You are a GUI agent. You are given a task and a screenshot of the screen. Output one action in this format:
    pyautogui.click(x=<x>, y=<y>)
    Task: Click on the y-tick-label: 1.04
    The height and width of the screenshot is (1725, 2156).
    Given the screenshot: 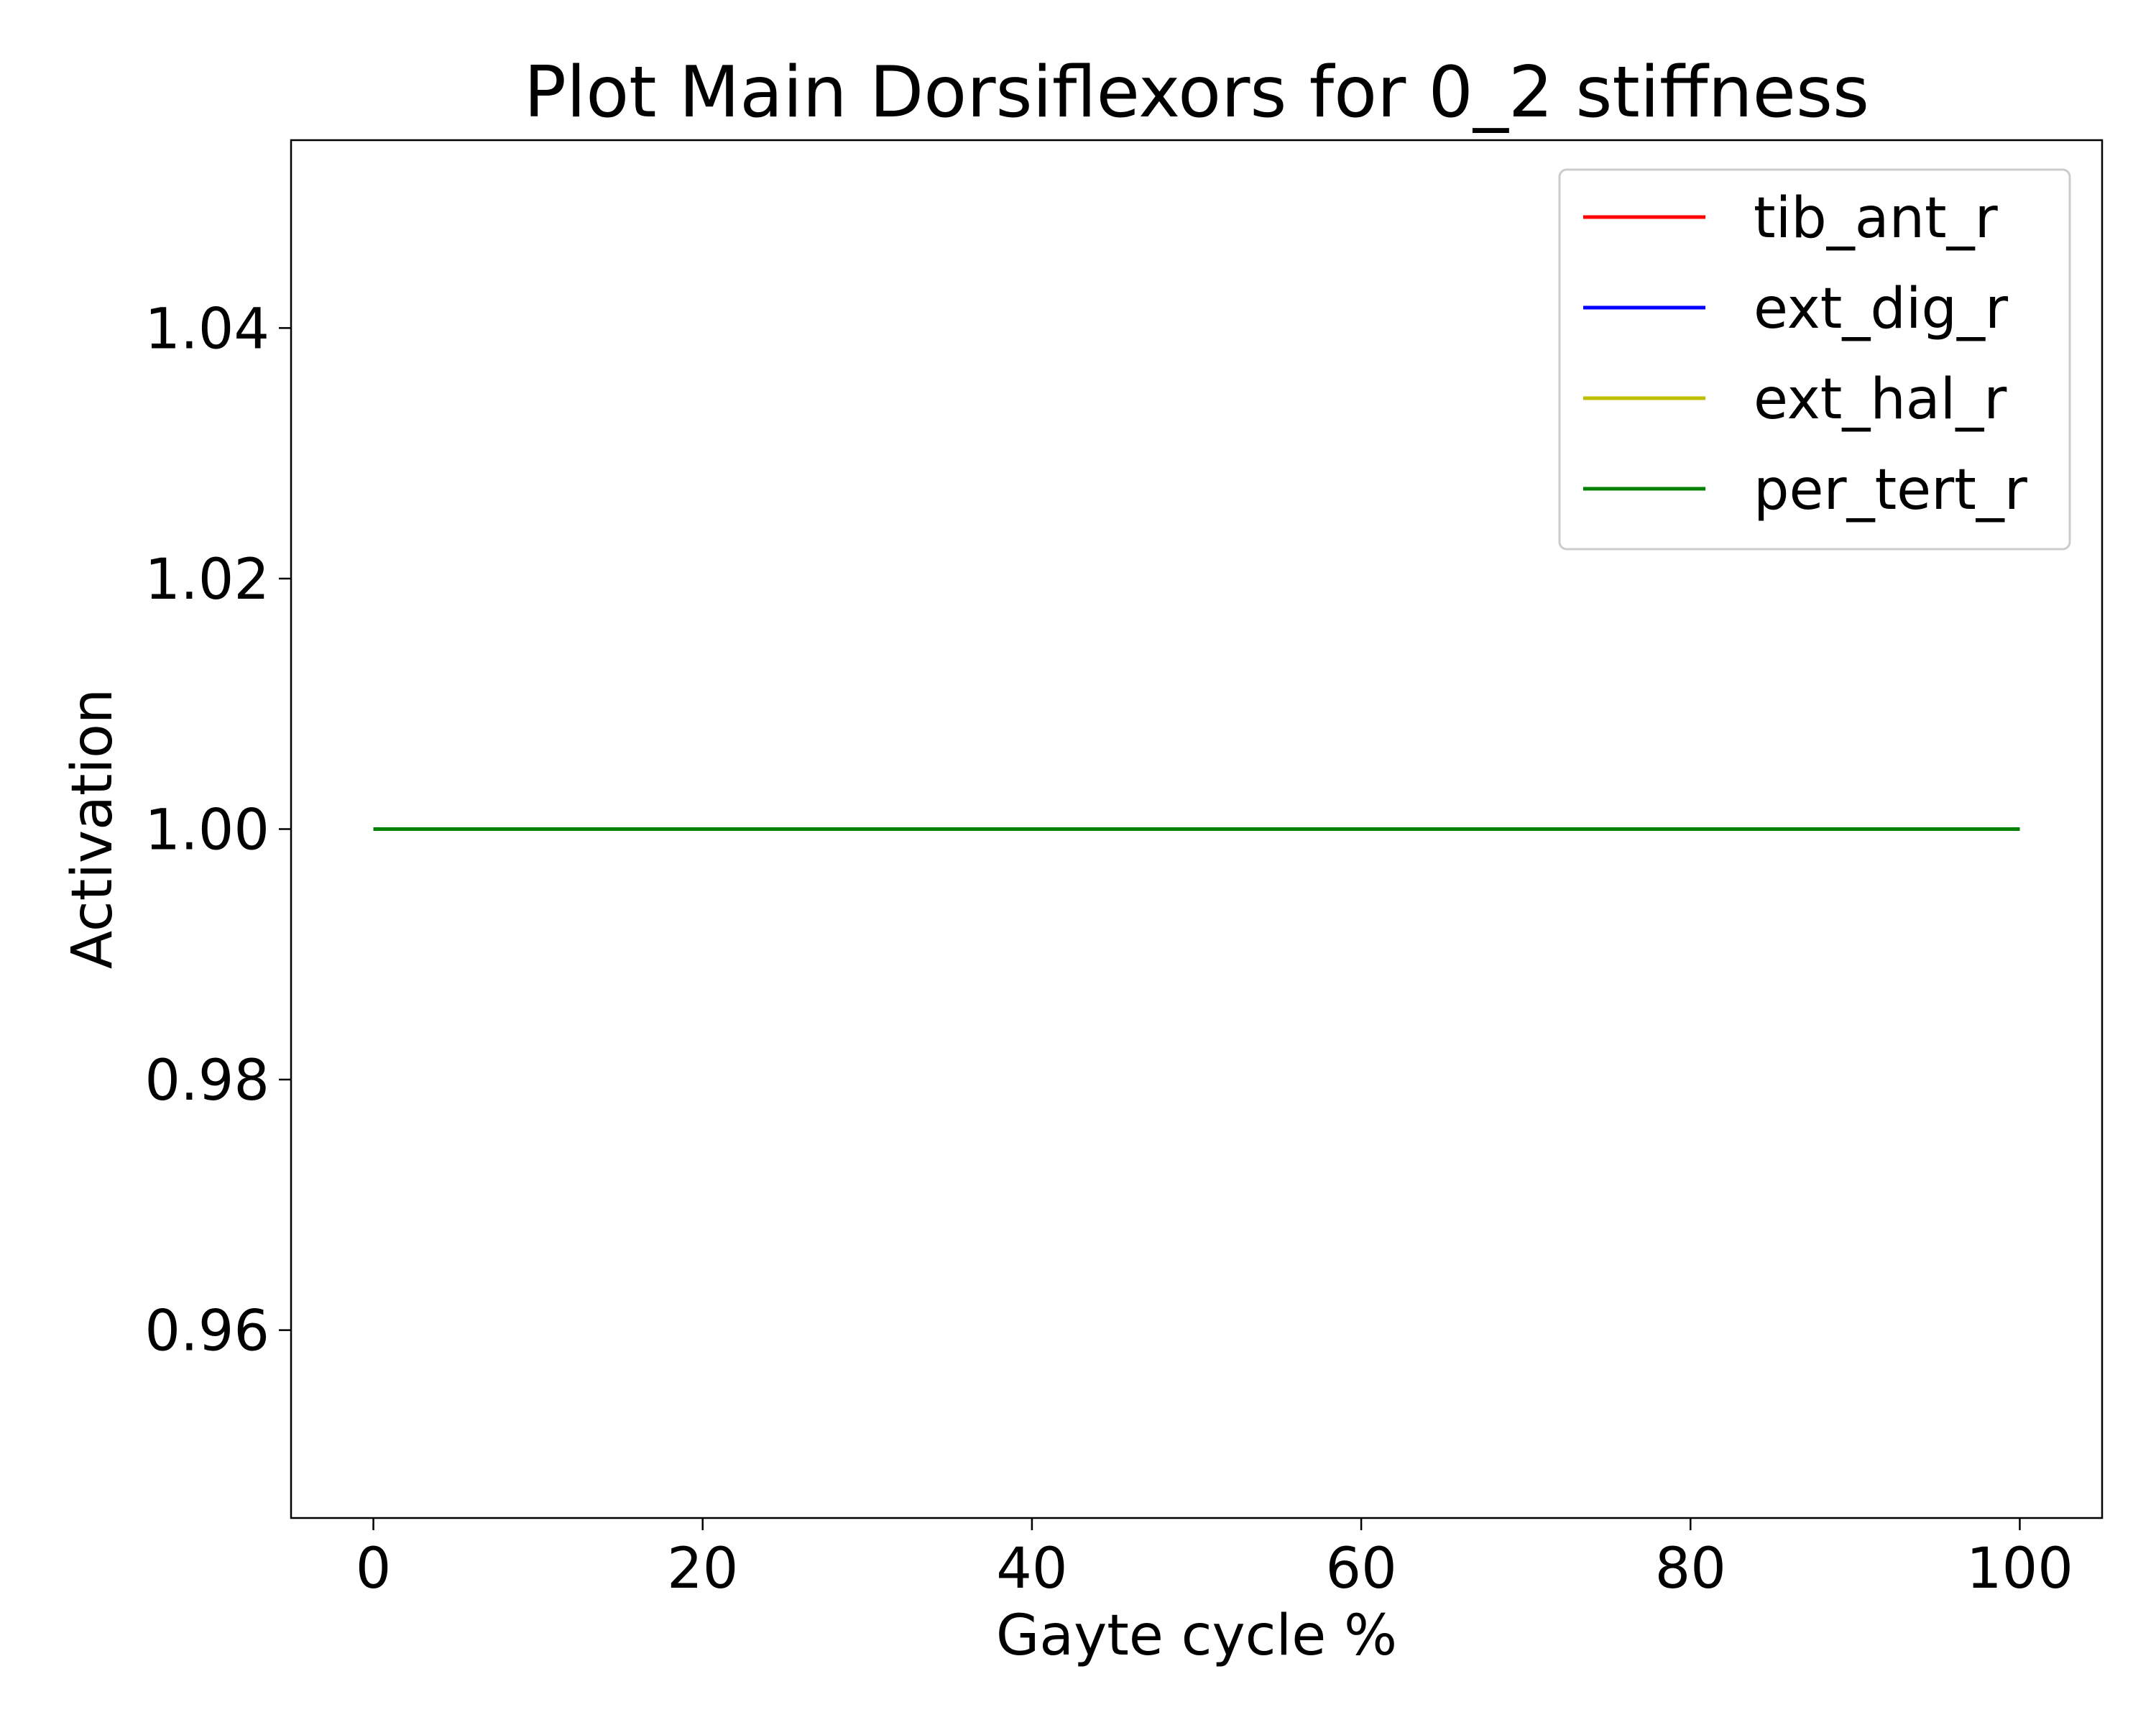 What is the action you would take?
    pyautogui.click(x=207, y=329)
    